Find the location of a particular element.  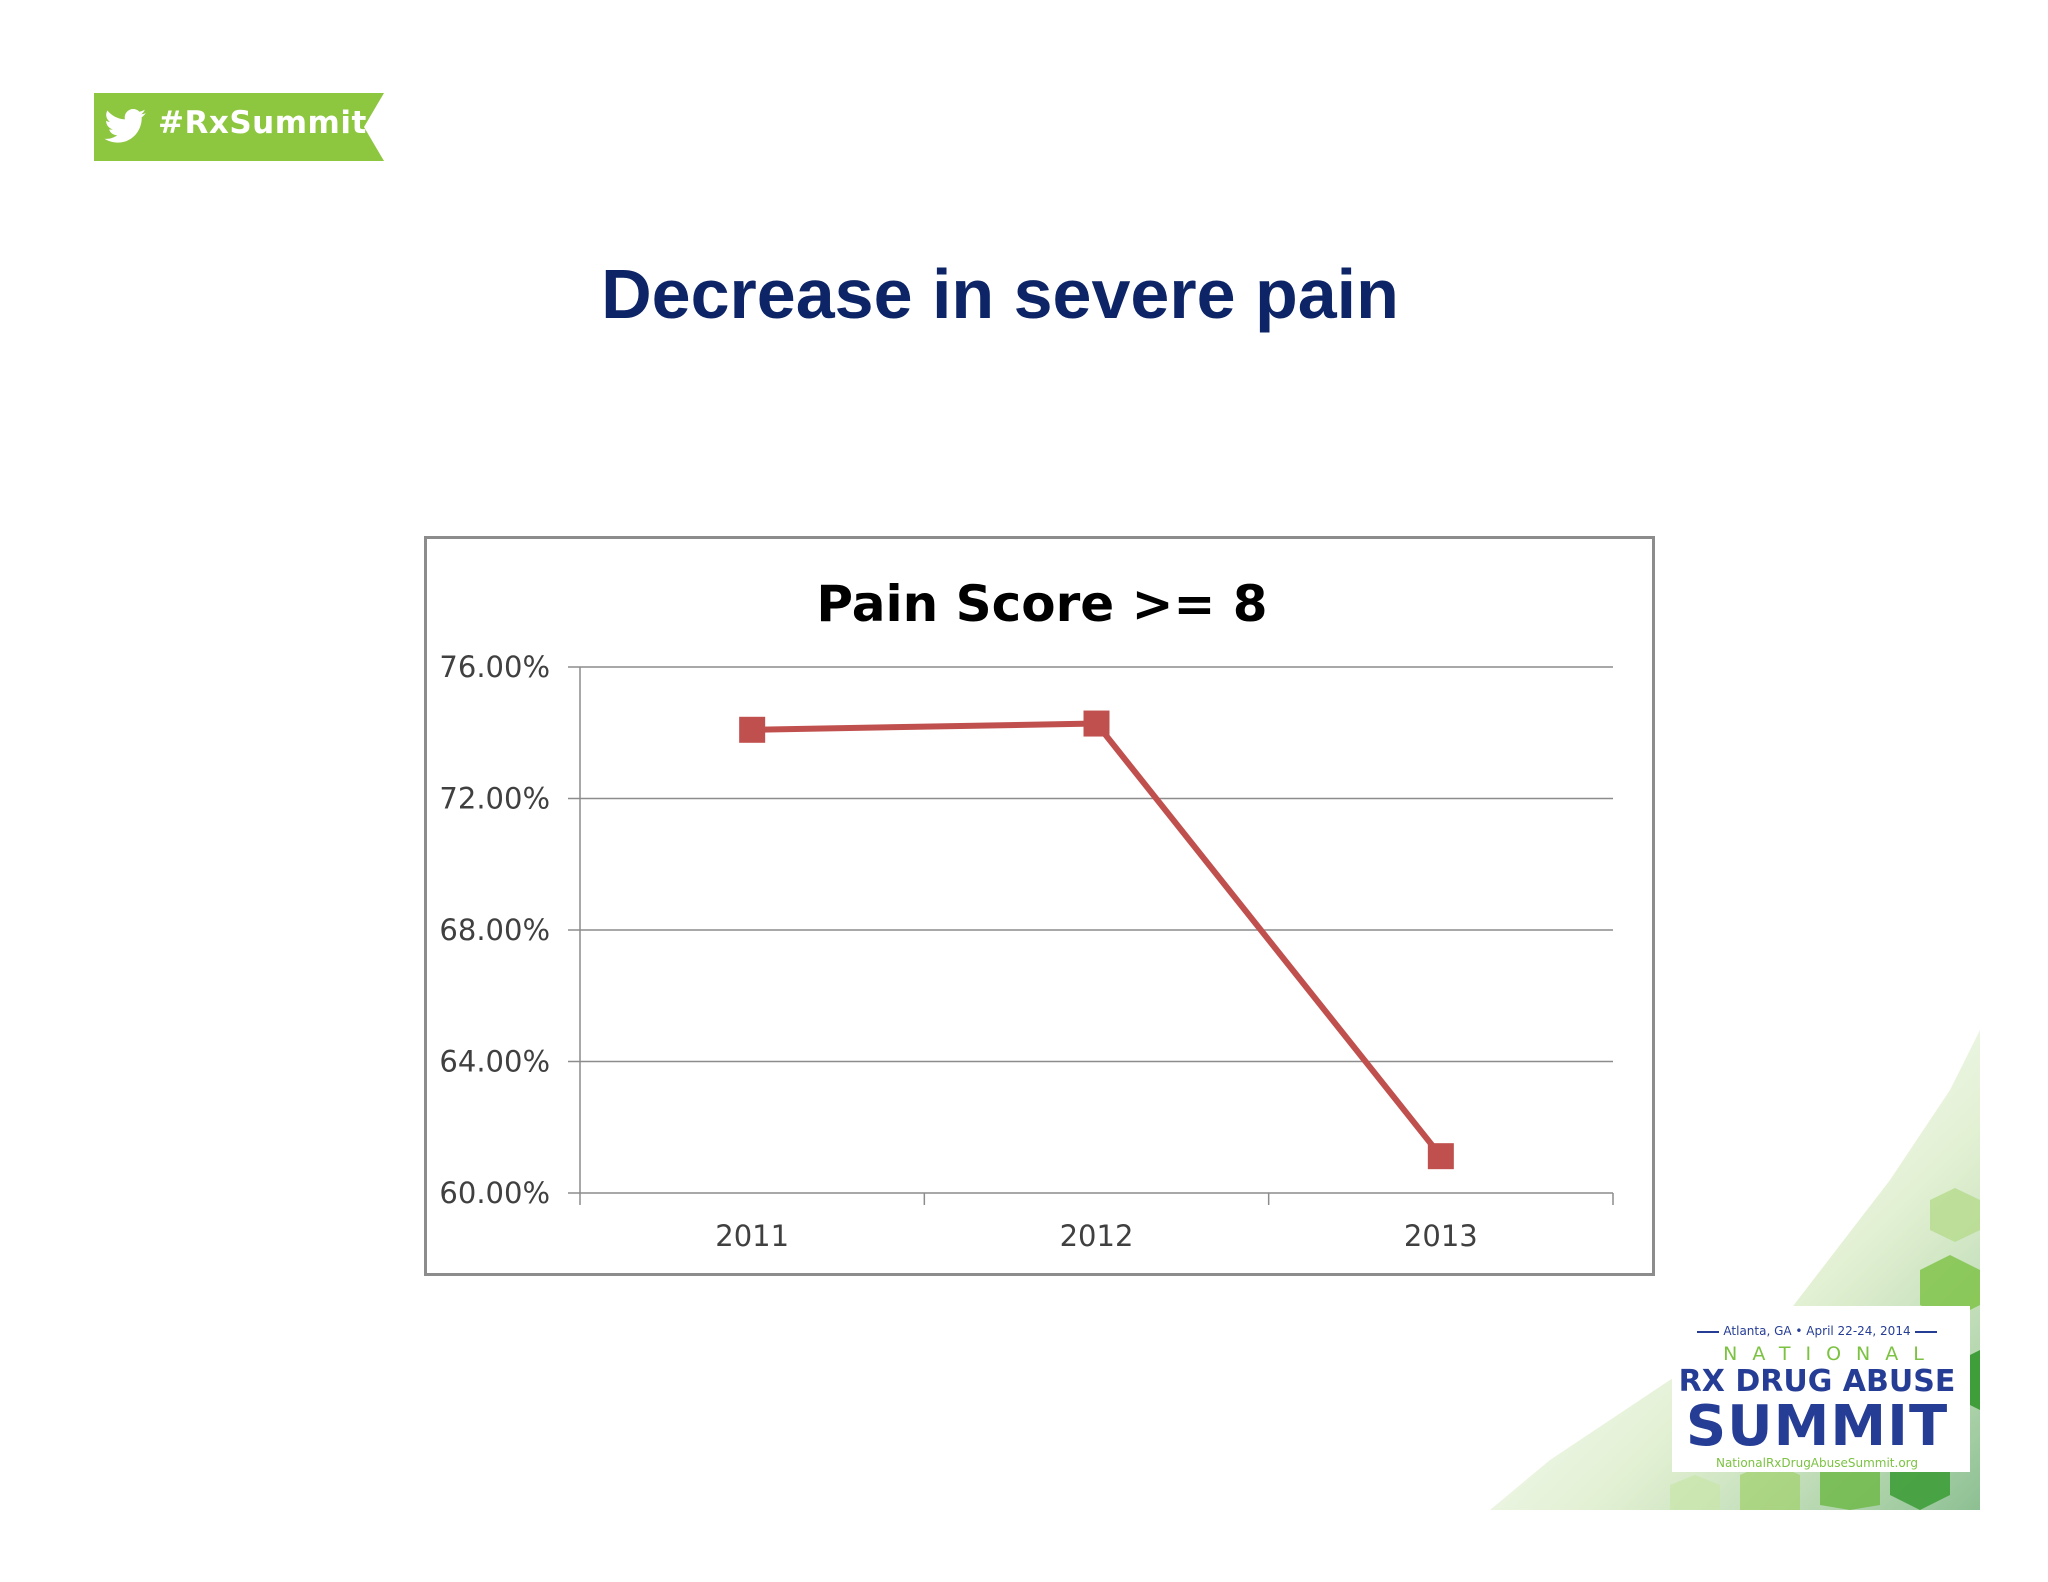

logo-national: NATIONAL is located at coordinates (1831, 1354).